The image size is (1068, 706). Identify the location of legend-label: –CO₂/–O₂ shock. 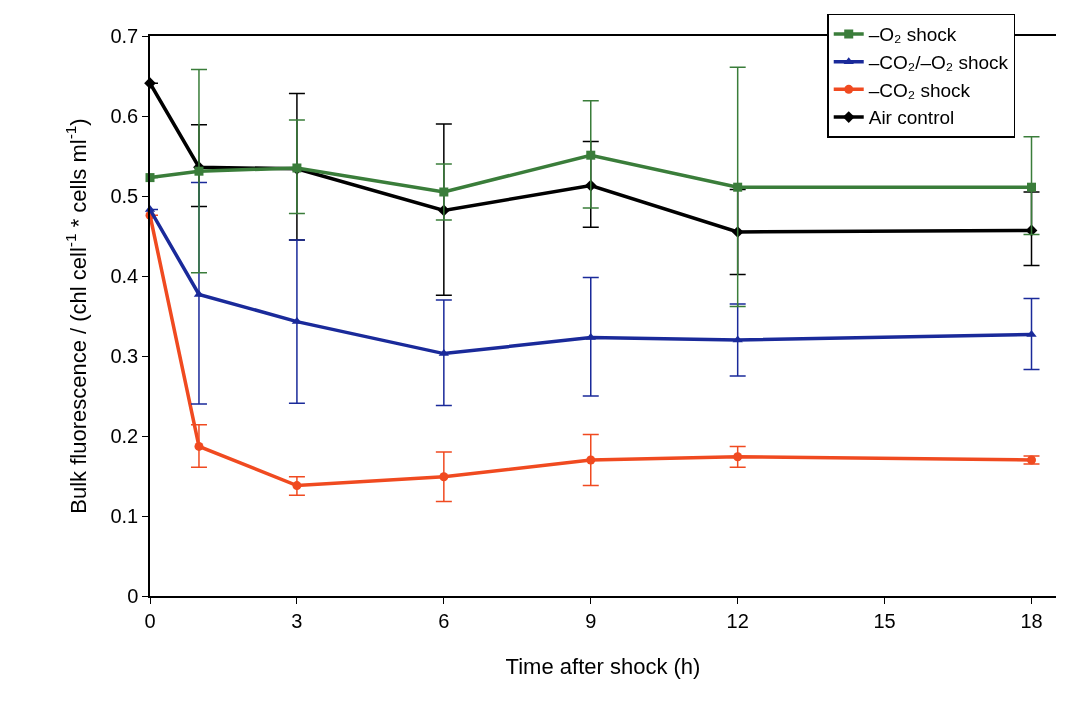
(938, 63).